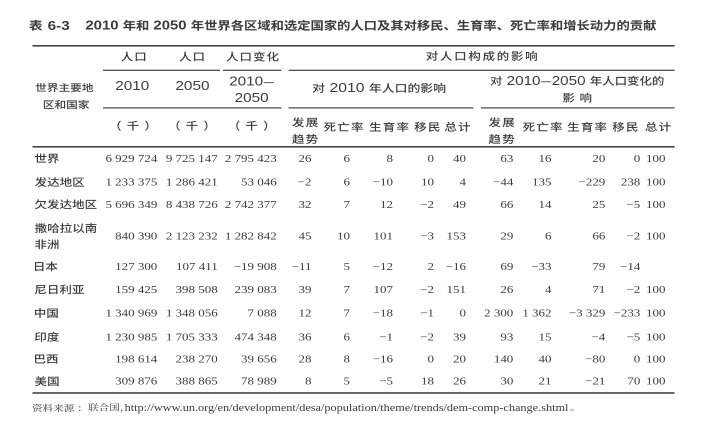 The image size is (703, 437). What do you see at coordinates (427, 236) in the screenshot?
I see `svg-text: −3` at bounding box center [427, 236].